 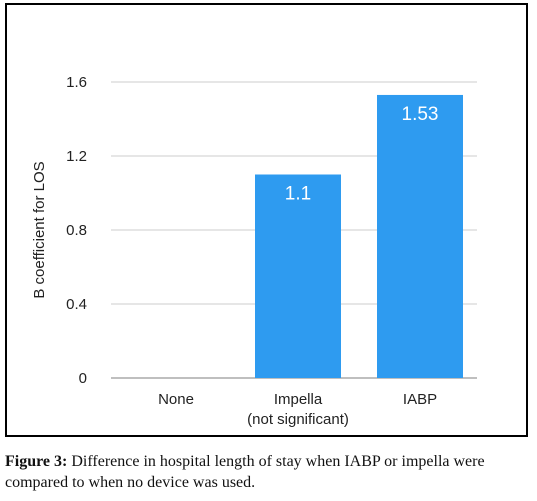 What do you see at coordinates (298, 399) in the screenshot?
I see `category-label-impella: Impella` at bounding box center [298, 399].